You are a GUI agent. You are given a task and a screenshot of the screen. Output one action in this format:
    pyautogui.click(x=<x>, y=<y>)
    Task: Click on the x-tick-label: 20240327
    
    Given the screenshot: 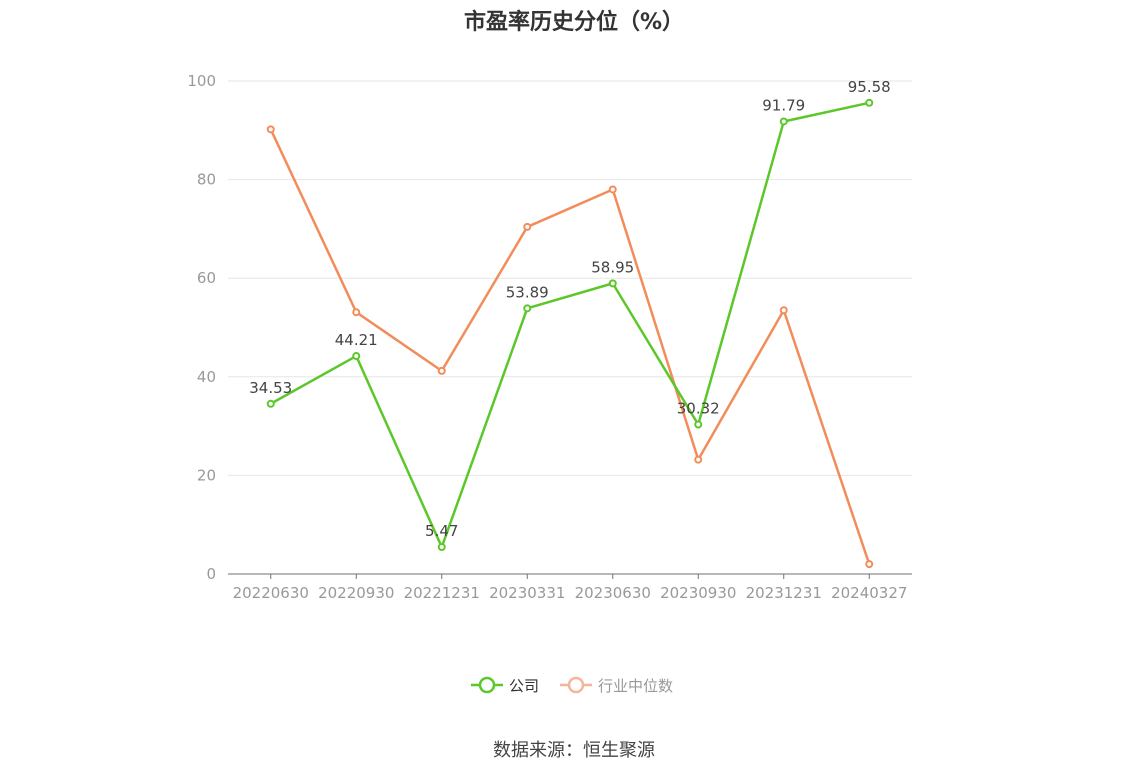 What is the action you would take?
    pyautogui.click(x=869, y=593)
    